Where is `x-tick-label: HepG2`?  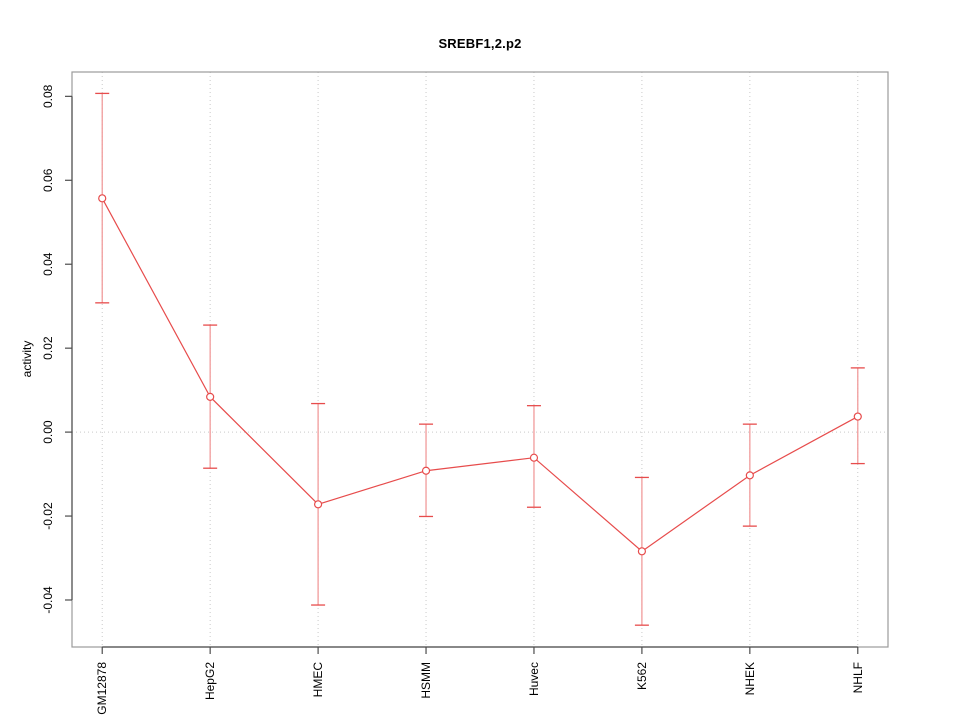
x-tick-label: HepG2 is located at coordinates (210, 681).